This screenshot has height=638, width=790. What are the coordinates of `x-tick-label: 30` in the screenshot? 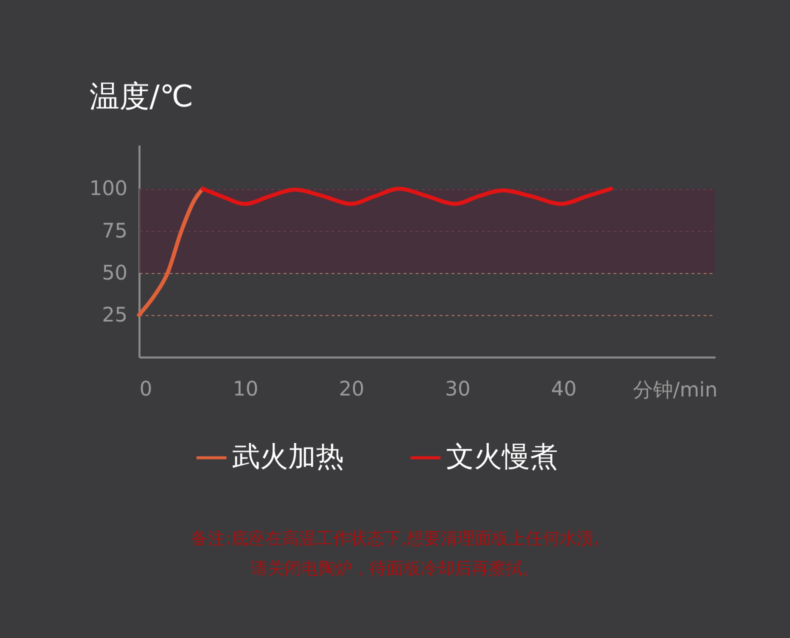 It's located at (457, 388).